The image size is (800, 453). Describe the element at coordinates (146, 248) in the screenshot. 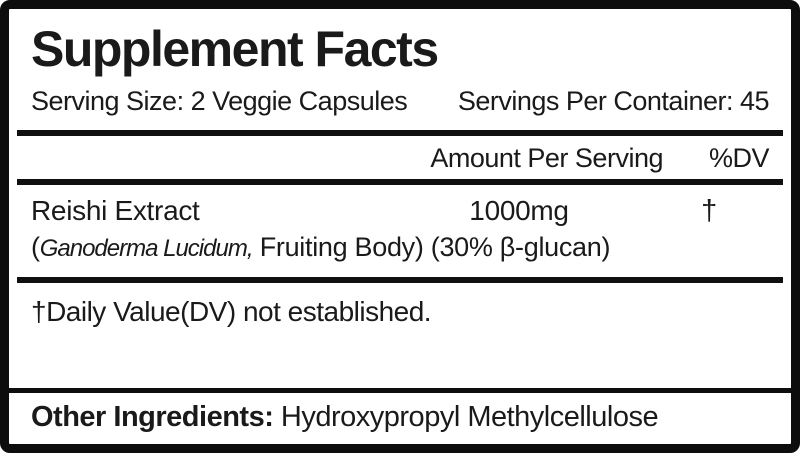

I see `ingredient-latin-name: Ganoderma Lucidum,` at that location.